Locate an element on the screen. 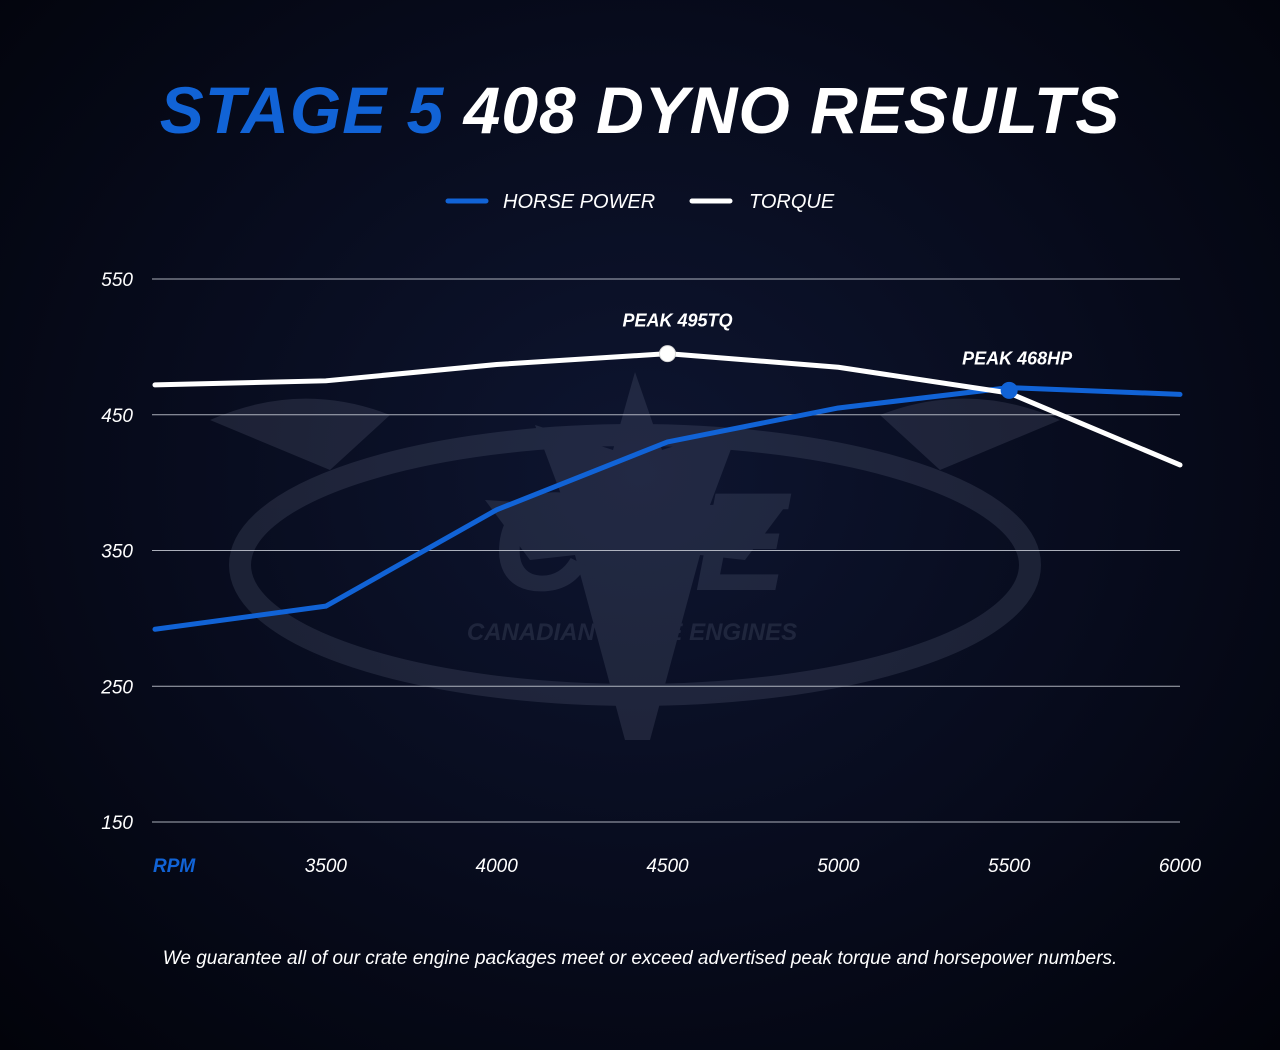  torque-legend-label: TORQUE is located at coordinates (792, 202).